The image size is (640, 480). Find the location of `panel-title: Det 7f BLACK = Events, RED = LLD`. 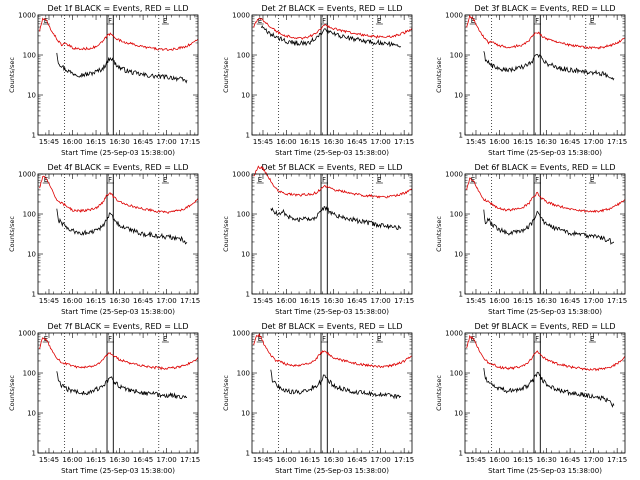

panel-title: Det 7f BLACK = Events, RED = LLD is located at coordinates (117, 326).